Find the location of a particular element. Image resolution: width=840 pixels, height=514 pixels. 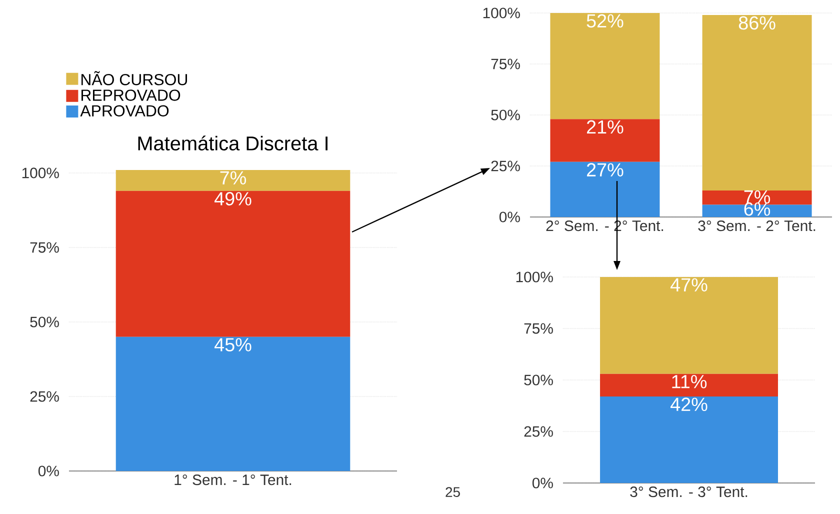

chart-title: Matemática Discreta I is located at coordinates (233, 143).